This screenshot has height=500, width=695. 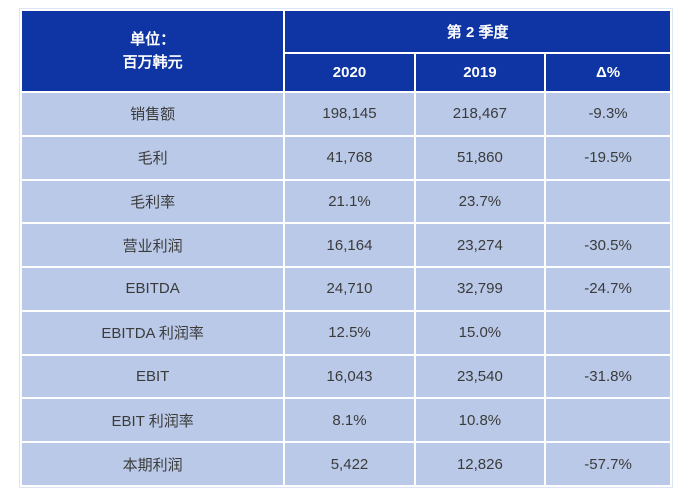 I want to click on header-row-quarter: 单位： 百万韩元 第 2 季度, so click(x=346, y=51).